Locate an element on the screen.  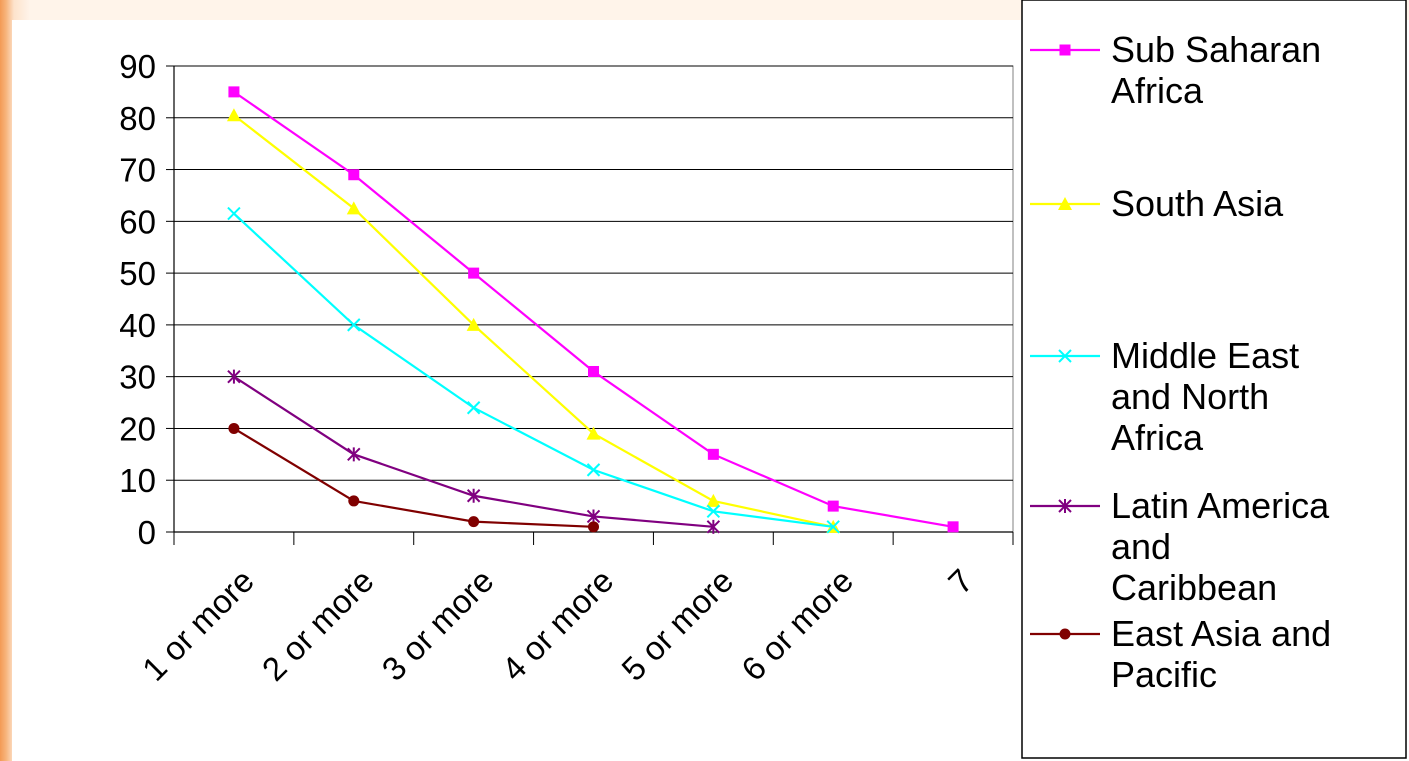
legend-label: Sub Saharan is located at coordinates (1216, 49).